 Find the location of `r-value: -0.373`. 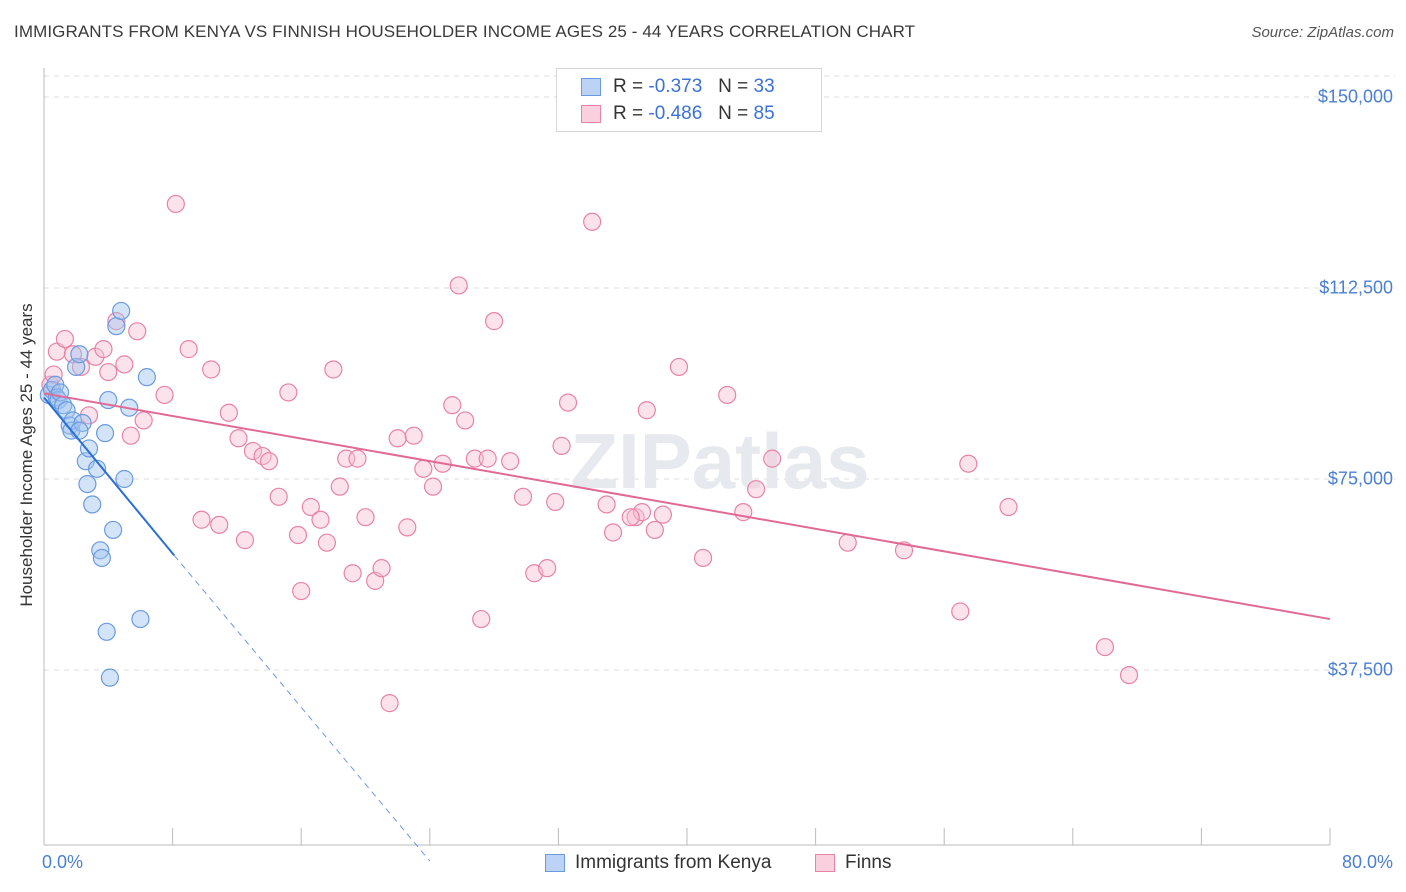

r-value: -0.373 is located at coordinates (675, 86).